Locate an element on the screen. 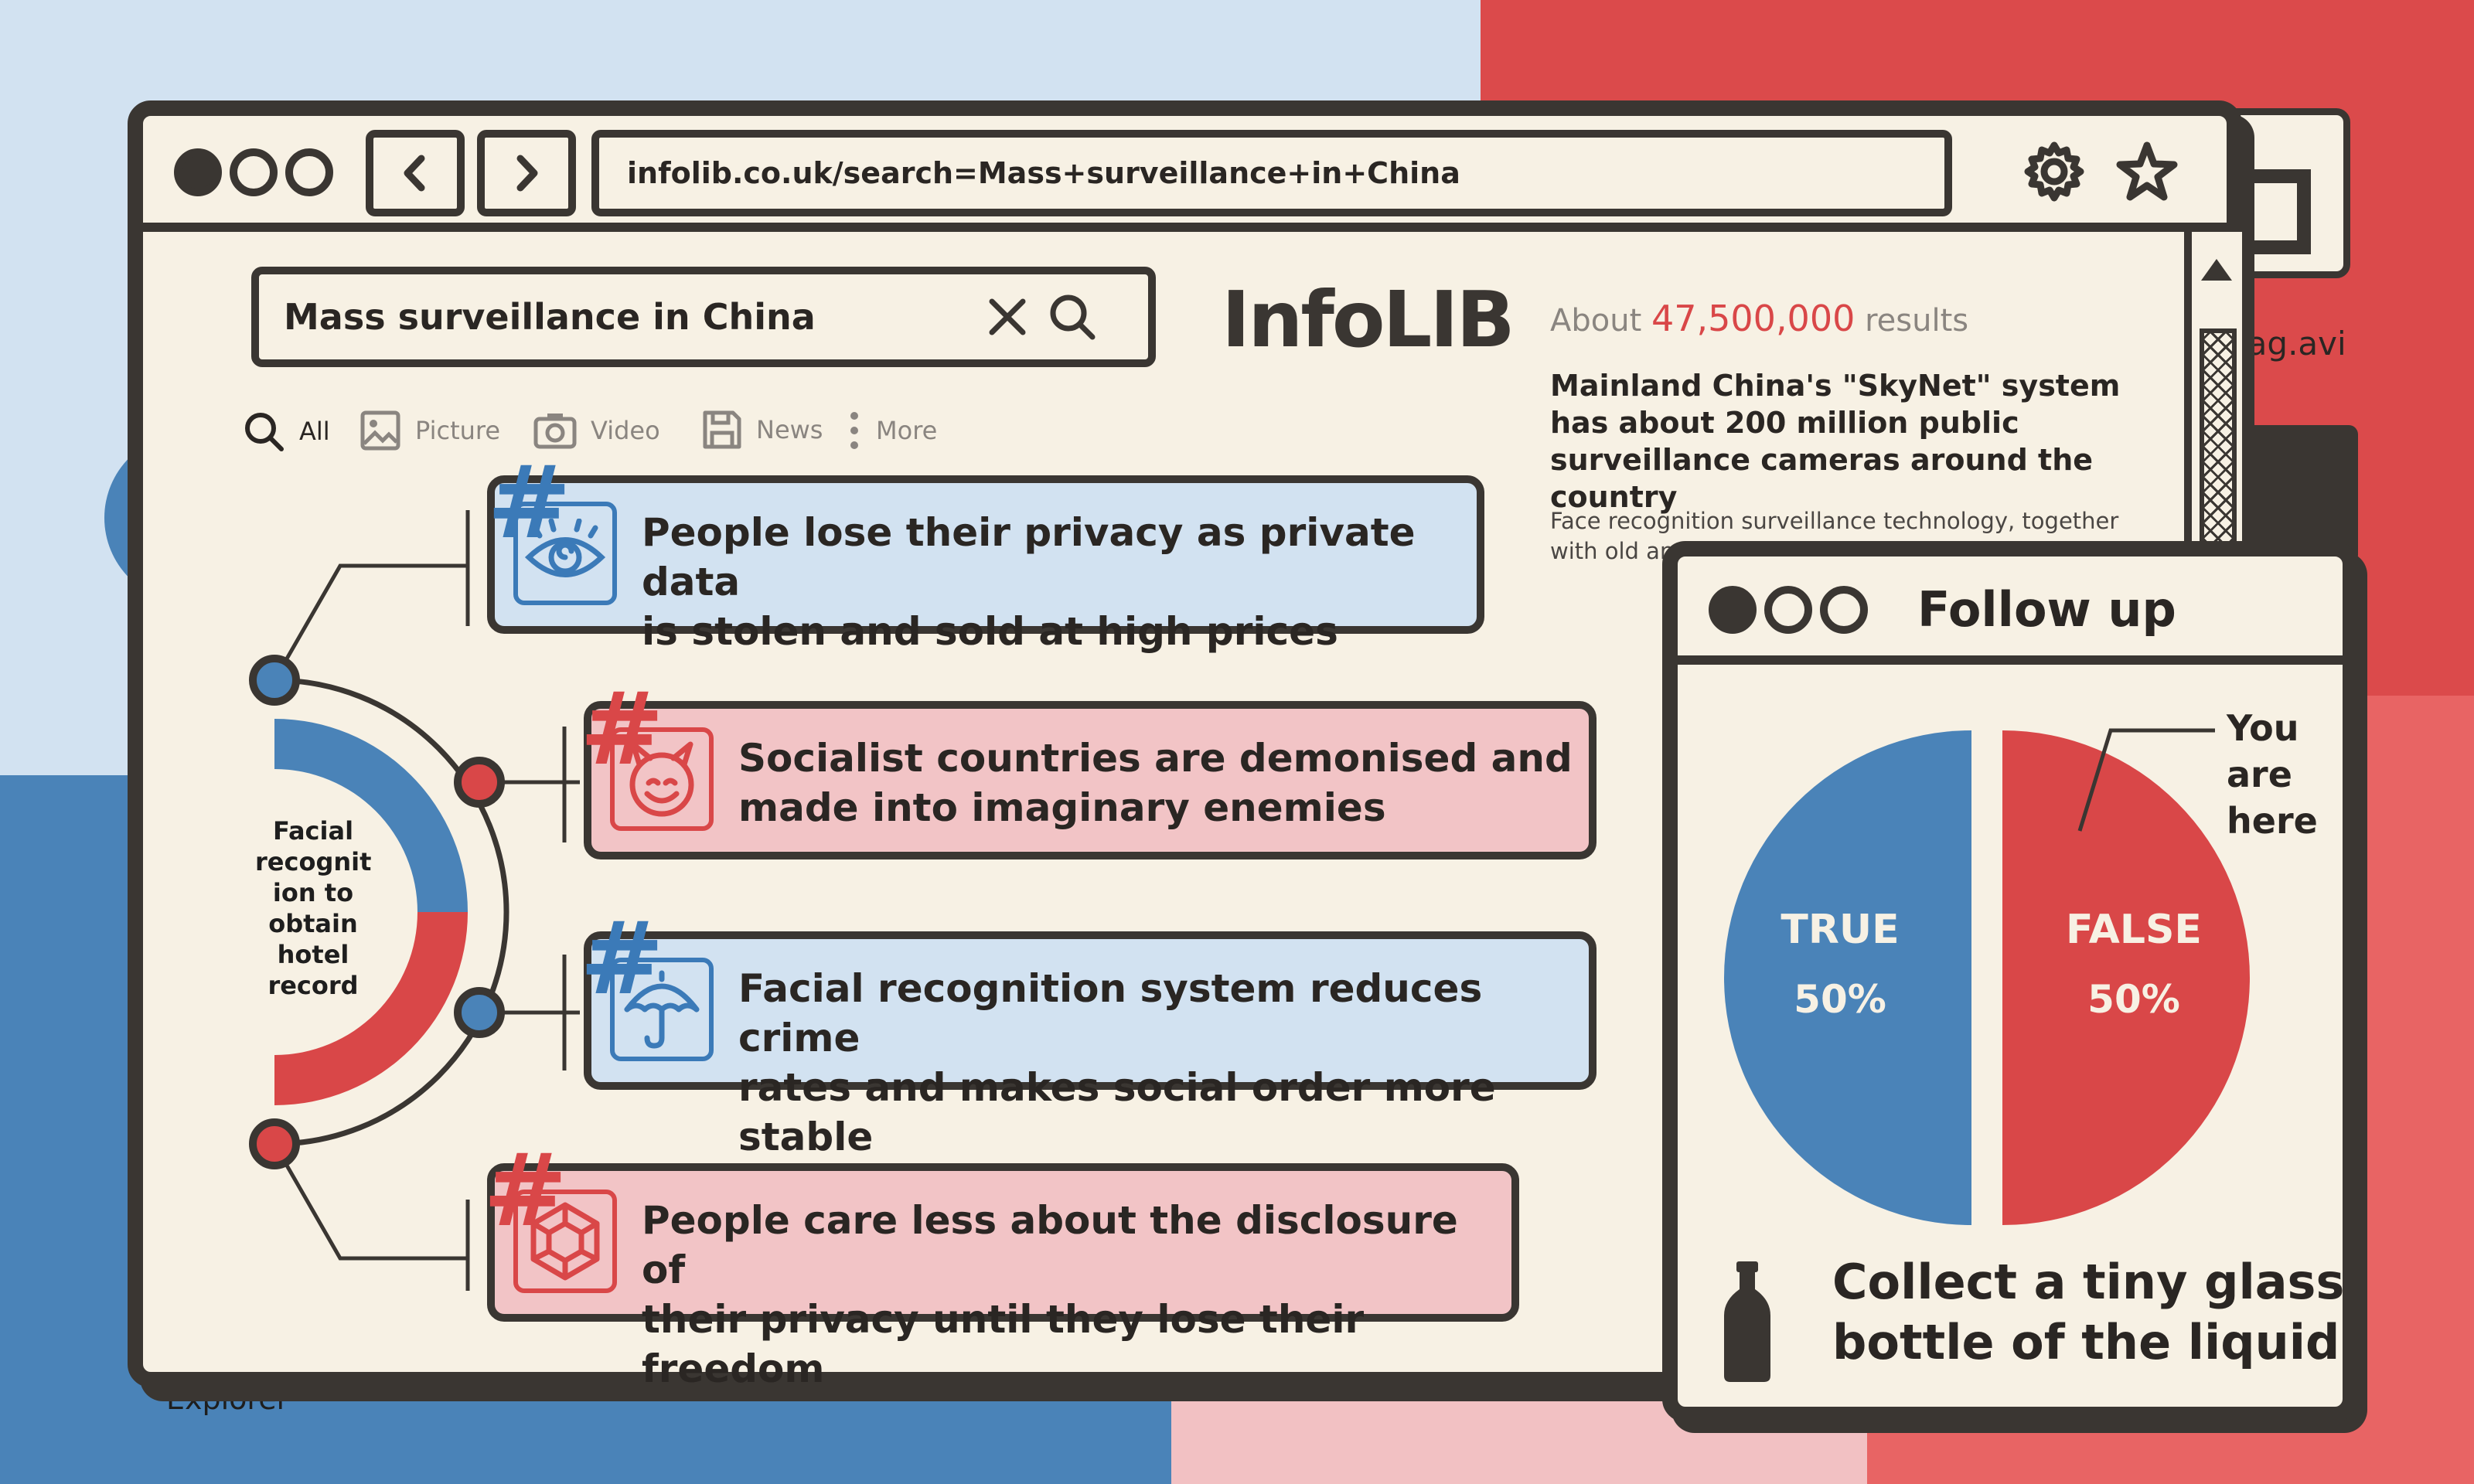  forward-button is located at coordinates (526, 173).